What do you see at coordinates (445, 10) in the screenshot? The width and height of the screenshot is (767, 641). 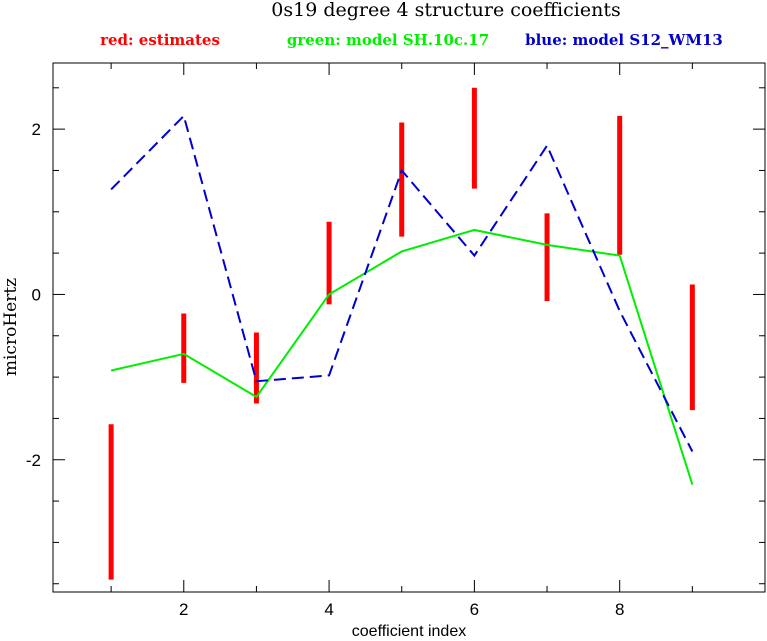 I see `chart-title: 0s19 degree 4 structure coefficients` at bounding box center [445, 10].